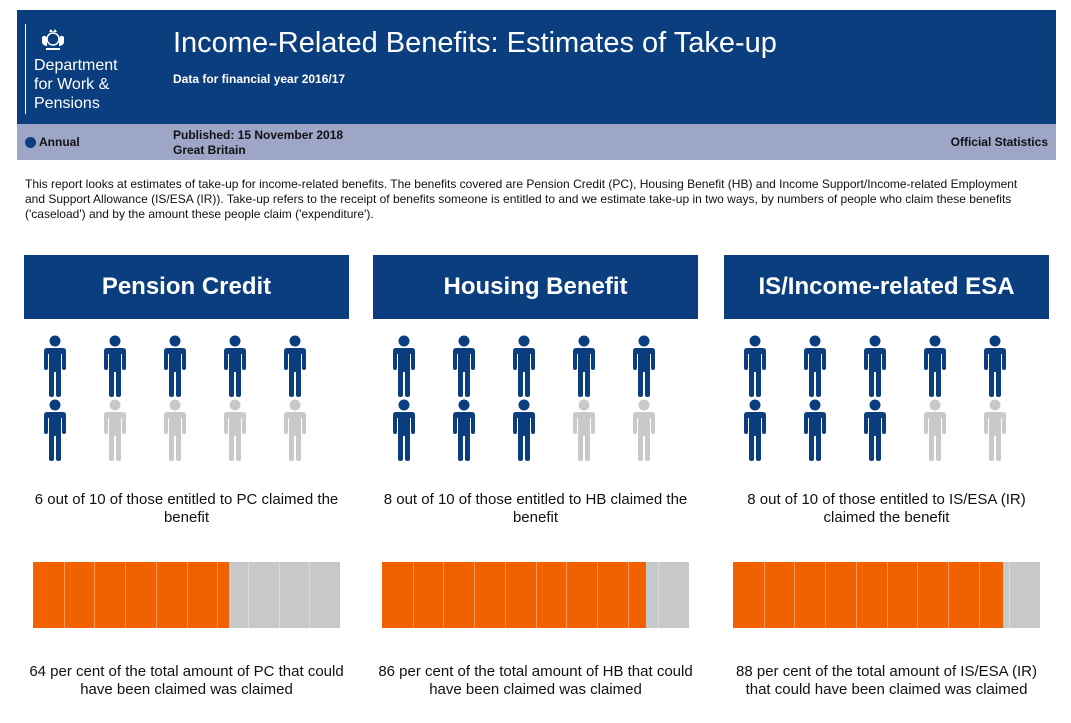 The height and width of the screenshot is (723, 1071). What do you see at coordinates (258, 135) in the screenshot?
I see `published-date: Published: 15 November 2018` at bounding box center [258, 135].